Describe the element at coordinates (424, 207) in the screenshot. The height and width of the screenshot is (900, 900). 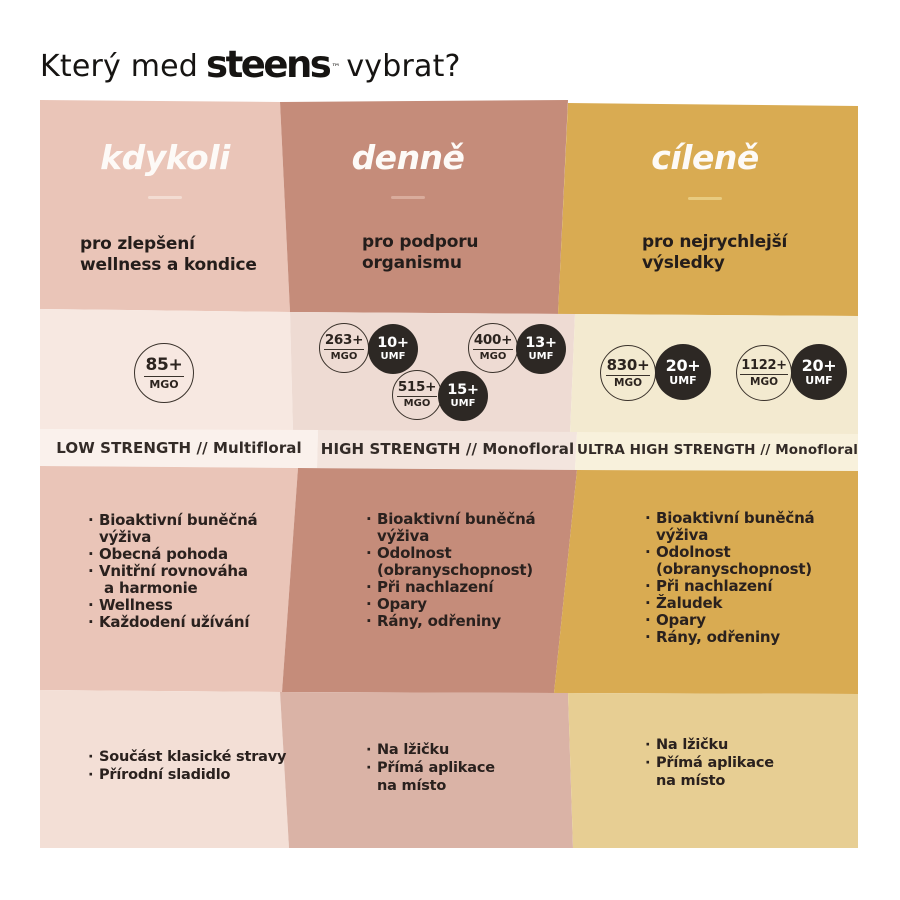
I see `panel-denne-header` at that location.